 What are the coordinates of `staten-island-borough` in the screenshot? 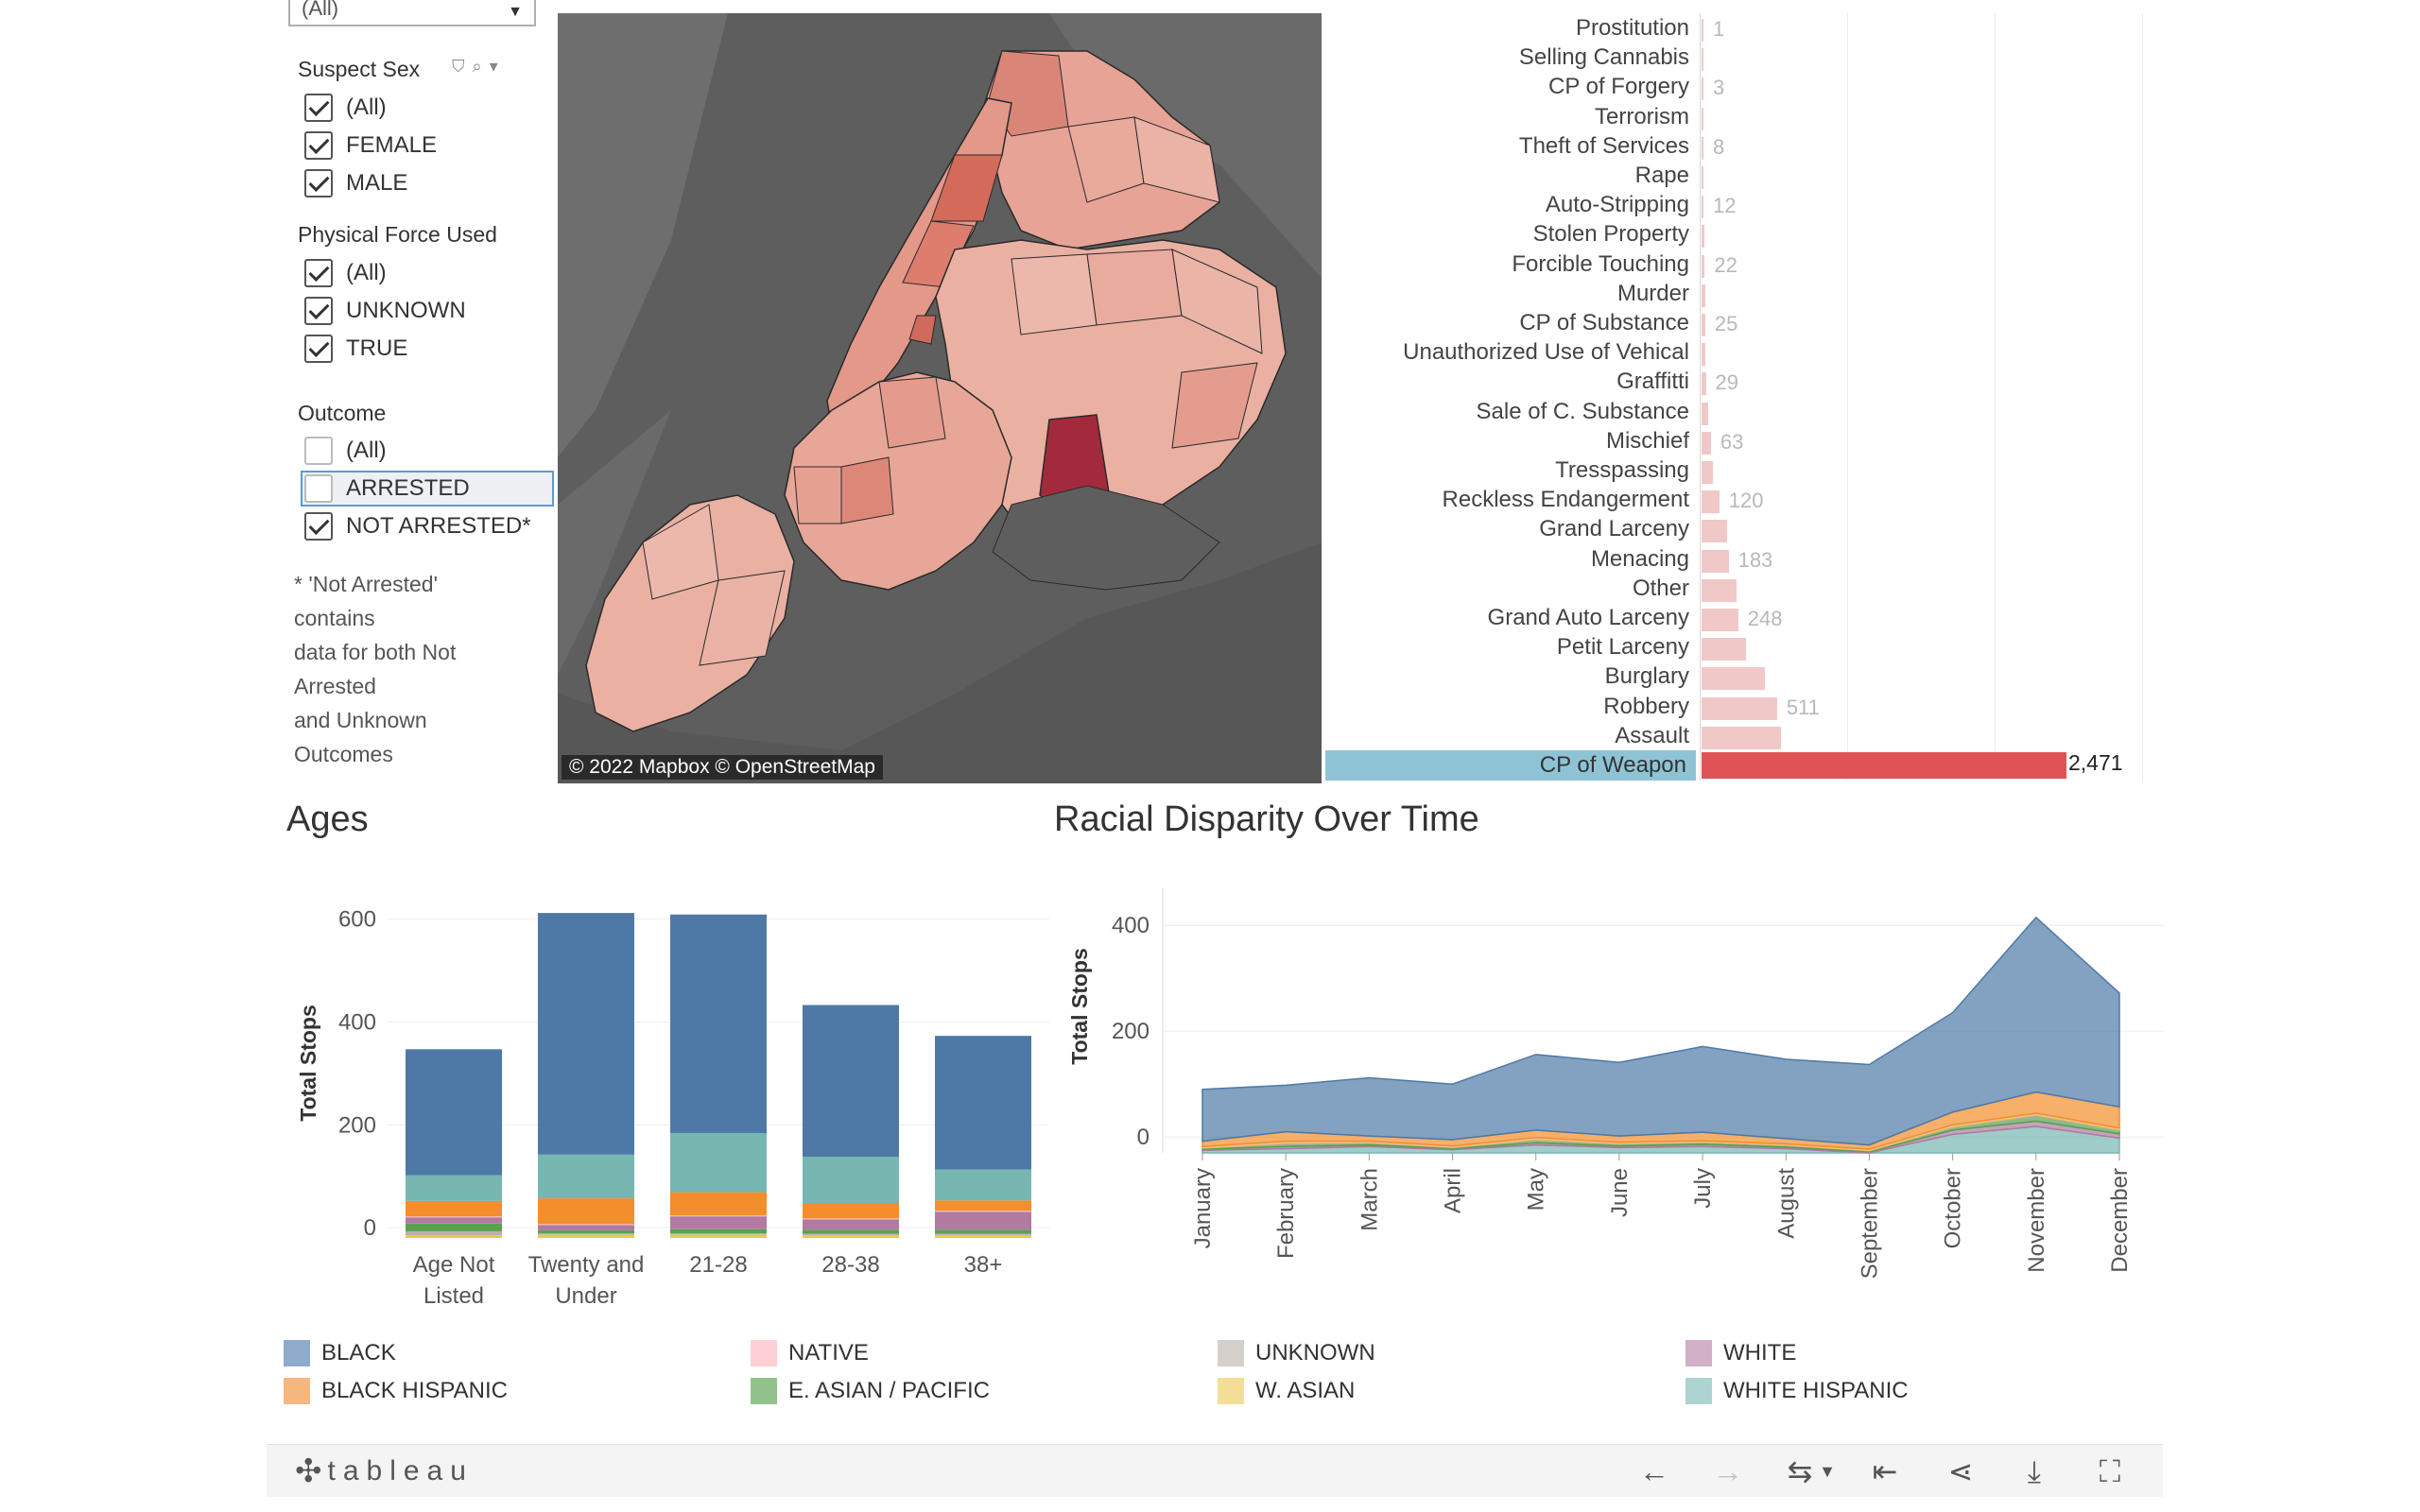 It's located at (690, 613).